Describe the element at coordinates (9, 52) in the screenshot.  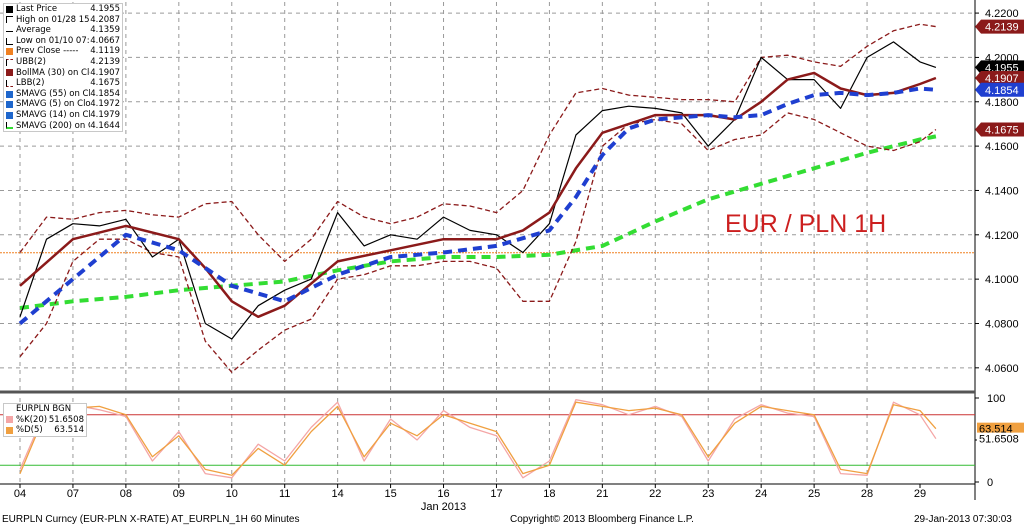
I see `orange-square-icon` at that location.